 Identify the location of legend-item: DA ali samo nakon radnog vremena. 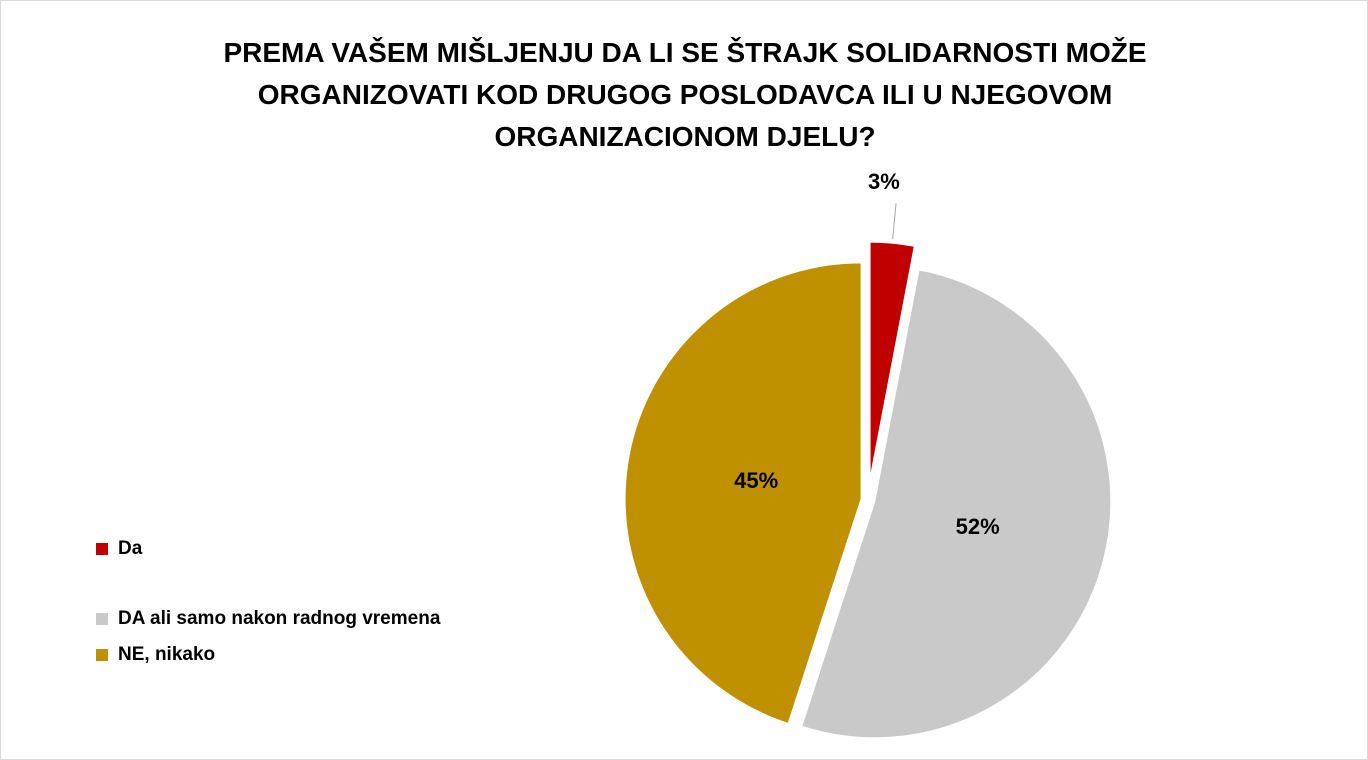
(281, 619).